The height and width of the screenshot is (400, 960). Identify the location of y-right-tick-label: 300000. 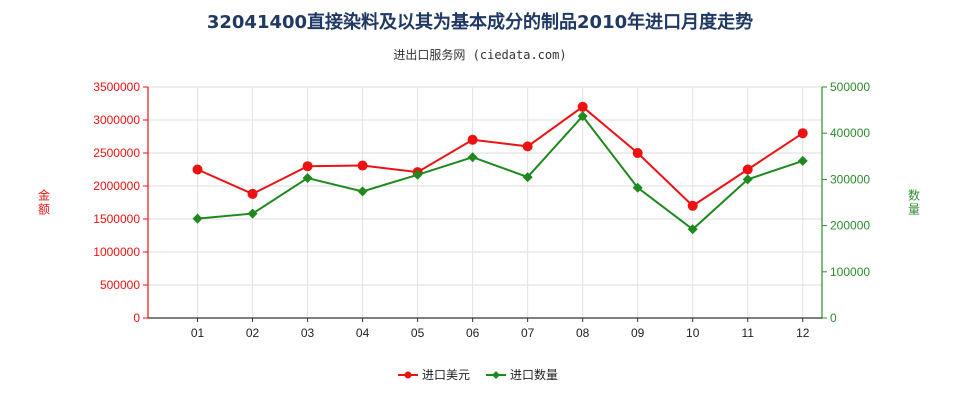
(850, 179).